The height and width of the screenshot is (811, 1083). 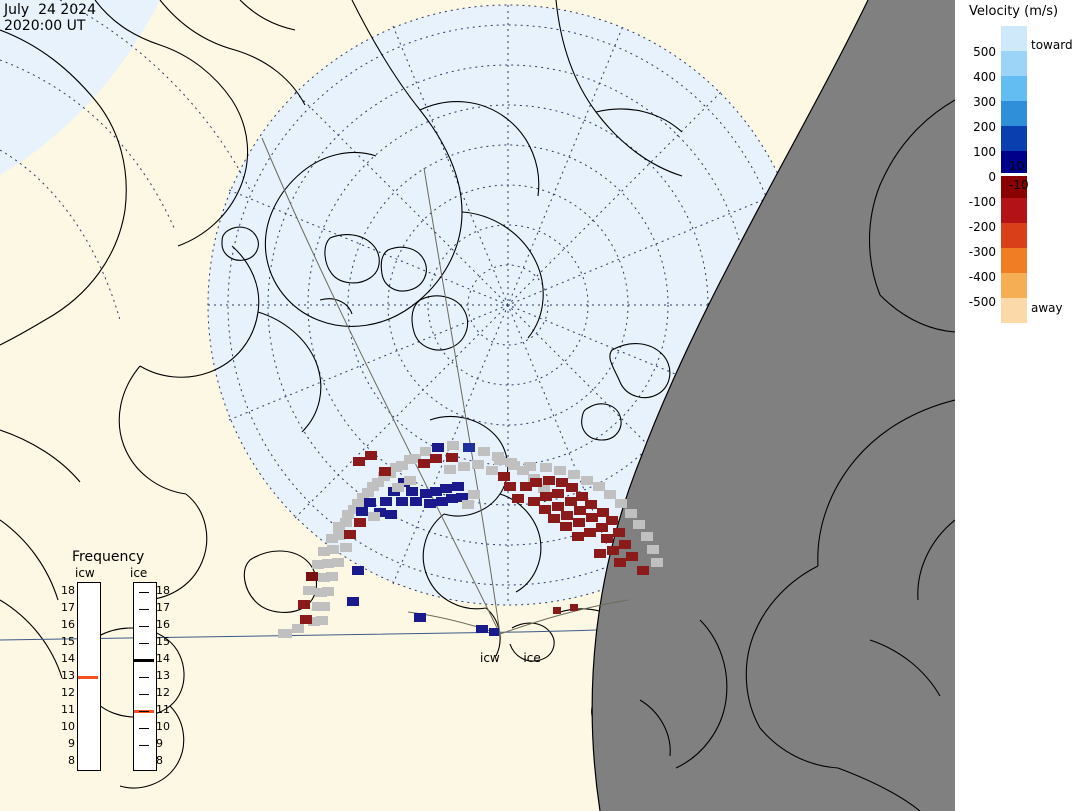 What do you see at coordinates (163, 607) in the screenshot?
I see `frequency-tick-label: 17` at bounding box center [163, 607].